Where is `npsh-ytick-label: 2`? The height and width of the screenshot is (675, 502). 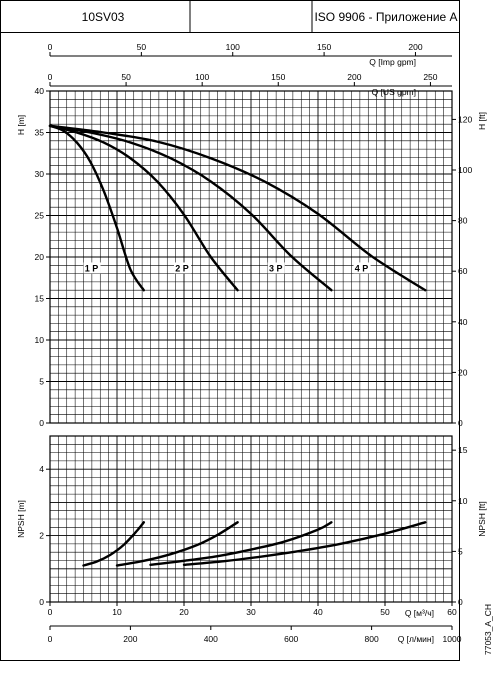
npsh-ytick-label: 2 is located at coordinates (41, 536).